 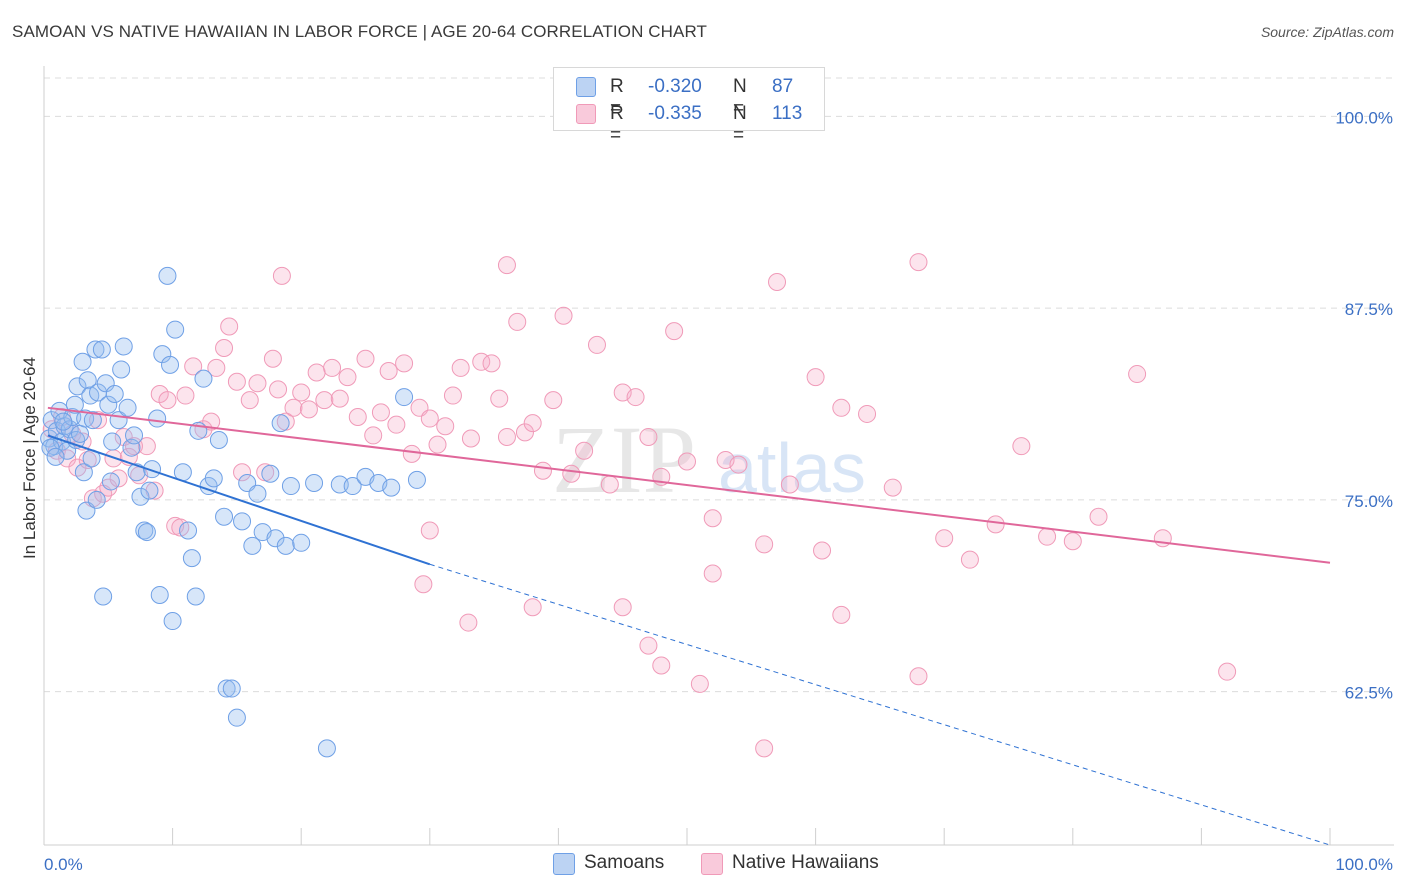 What do you see at coordinates (1369, 693) in the screenshot?
I see `y-tick-label: 62.5%` at bounding box center [1369, 693].